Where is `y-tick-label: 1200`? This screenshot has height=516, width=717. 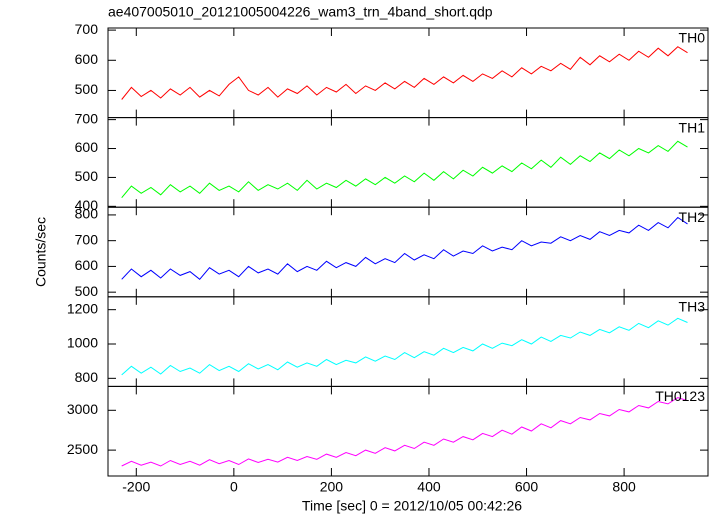
y-tick-label: 1200 is located at coordinates (82, 308).